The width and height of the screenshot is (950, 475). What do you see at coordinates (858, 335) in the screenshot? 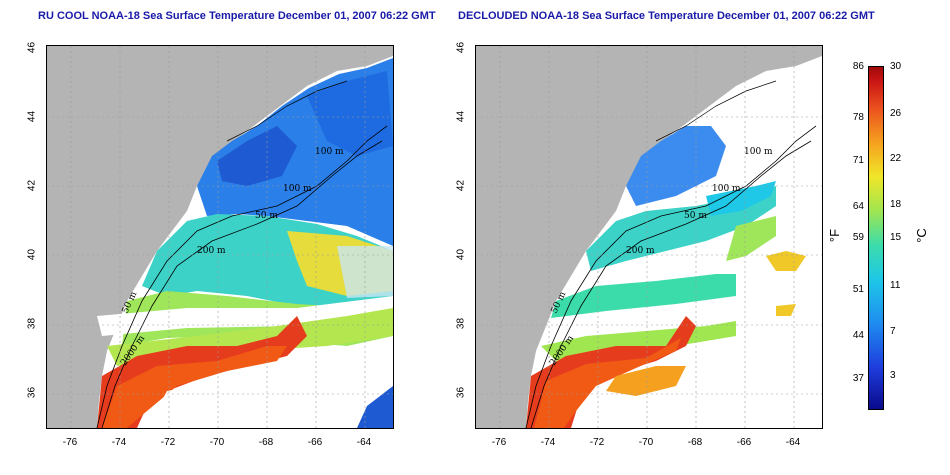
I see `f-tick: 44` at bounding box center [858, 335].